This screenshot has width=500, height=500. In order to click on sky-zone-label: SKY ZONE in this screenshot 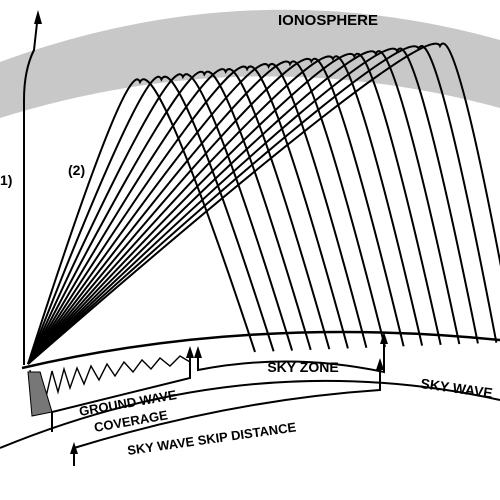, I will do `click(302, 367)`.